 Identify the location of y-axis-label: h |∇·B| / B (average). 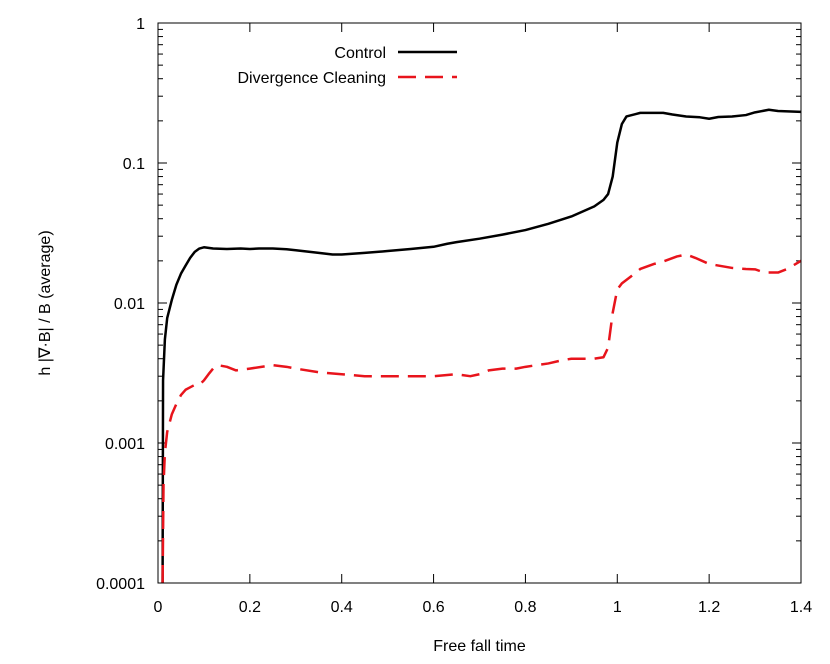
(45, 302).